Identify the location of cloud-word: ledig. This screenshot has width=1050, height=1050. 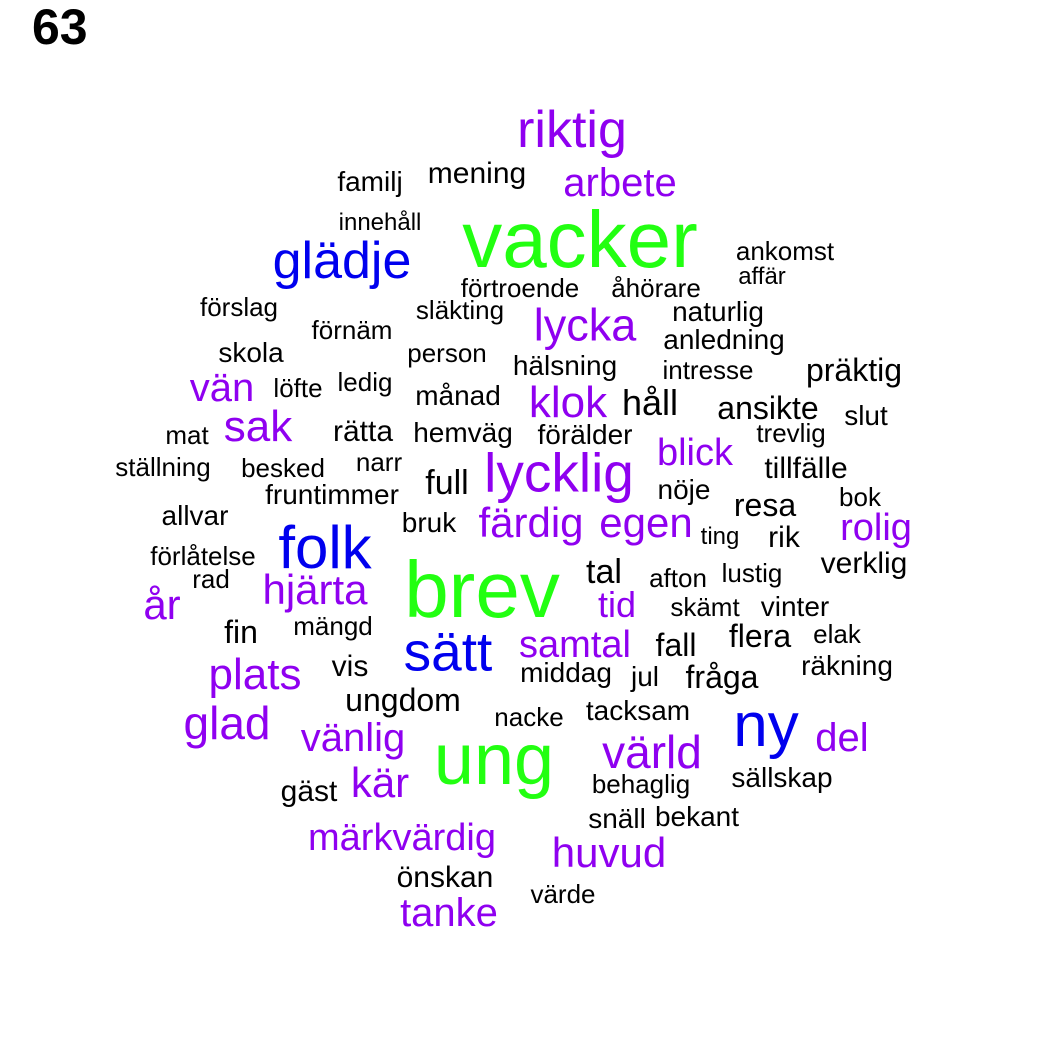
(365, 382).